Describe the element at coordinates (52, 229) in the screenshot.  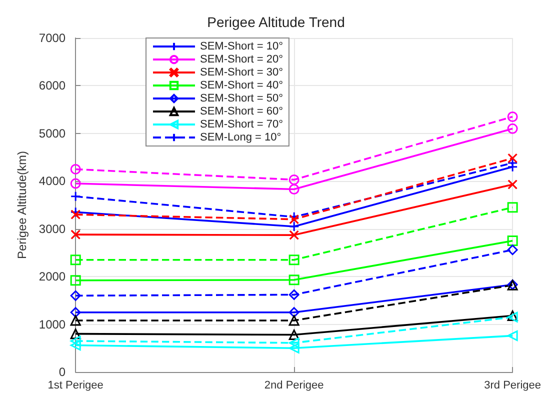
I see `y-tick-label: 3000` at that location.